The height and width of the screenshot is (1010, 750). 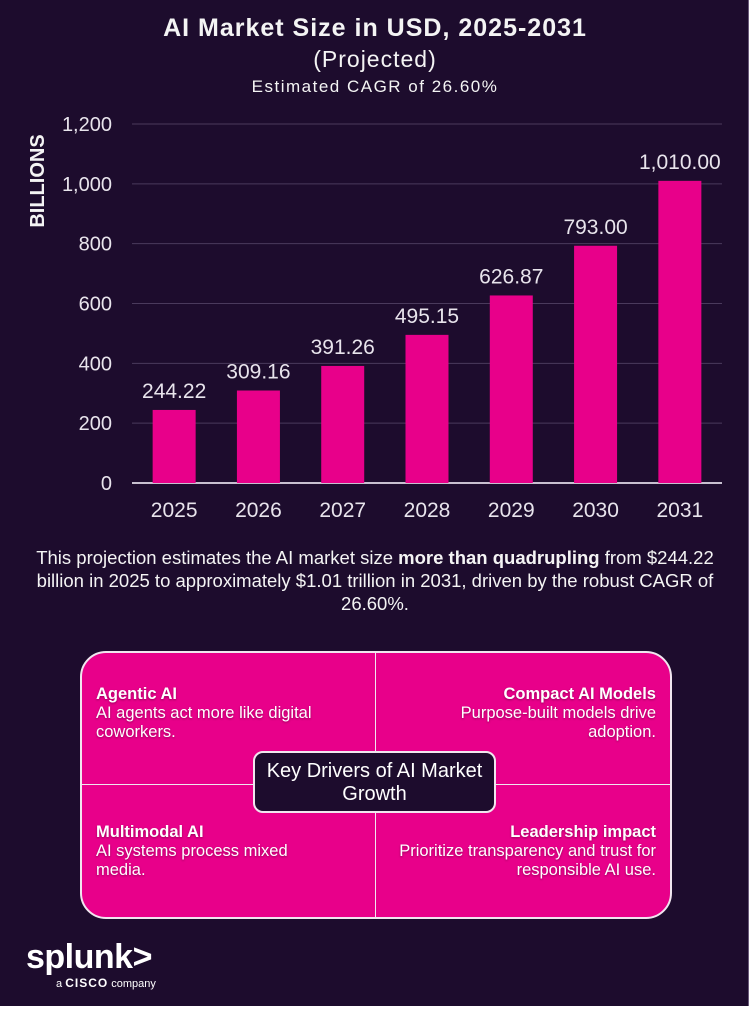 What do you see at coordinates (133, 984) in the screenshot?
I see `tagline-suffix: company` at bounding box center [133, 984].